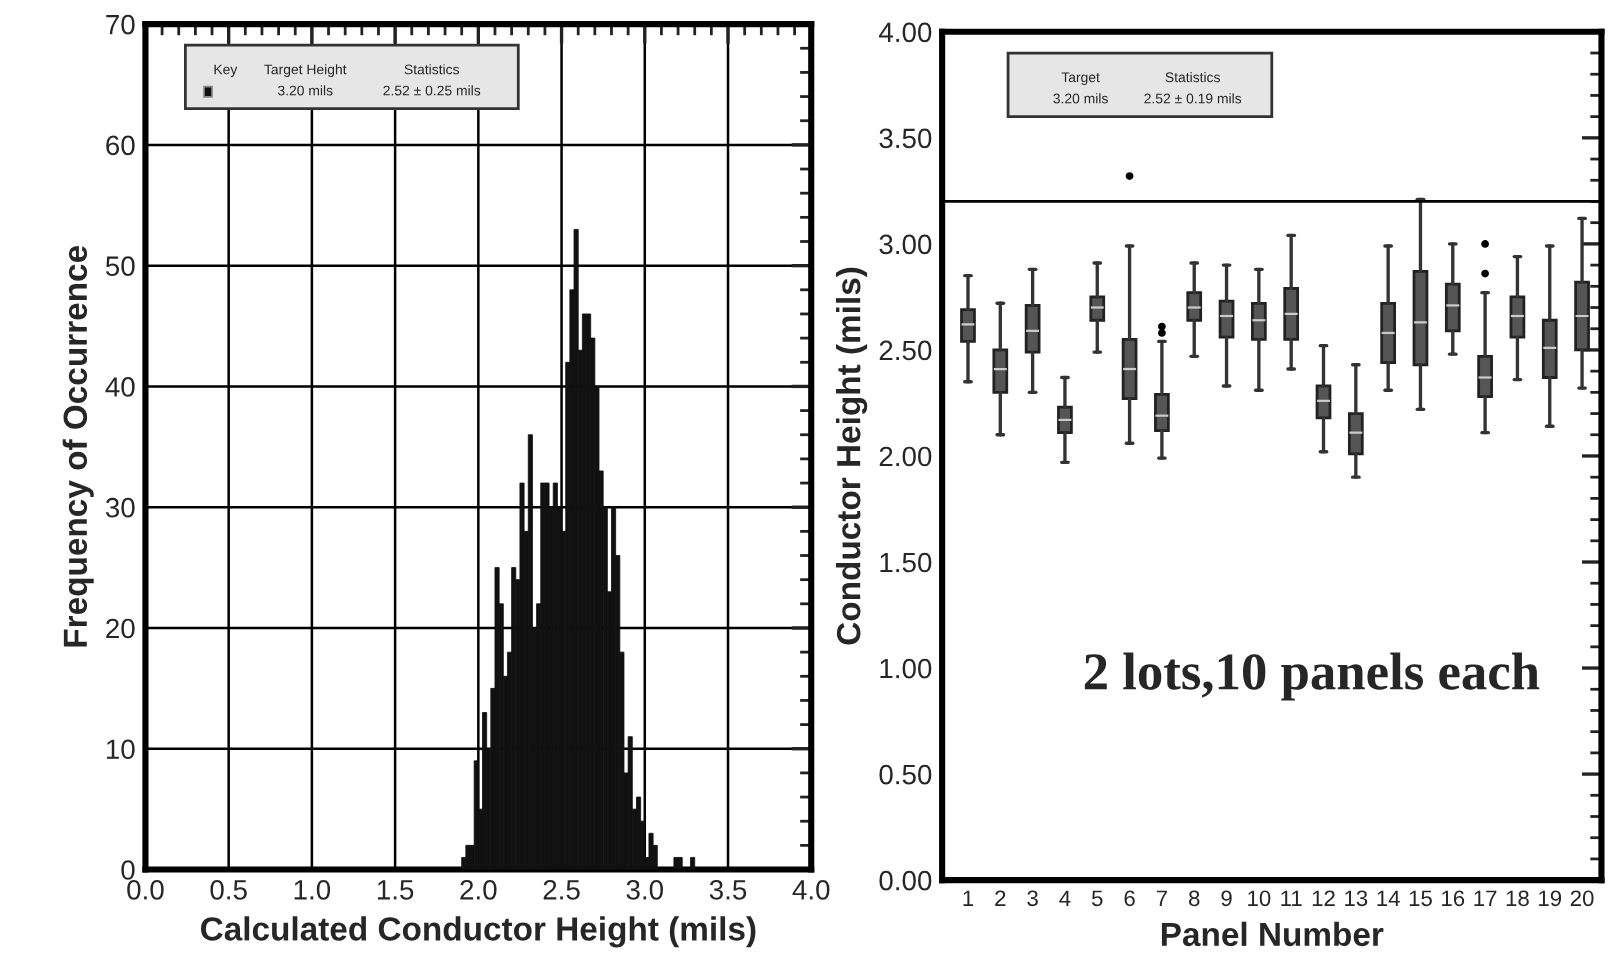 The image size is (1616, 964). What do you see at coordinates (120, 266) in the screenshot?
I see `y-tick-label: 50` at bounding box center [120, 266].